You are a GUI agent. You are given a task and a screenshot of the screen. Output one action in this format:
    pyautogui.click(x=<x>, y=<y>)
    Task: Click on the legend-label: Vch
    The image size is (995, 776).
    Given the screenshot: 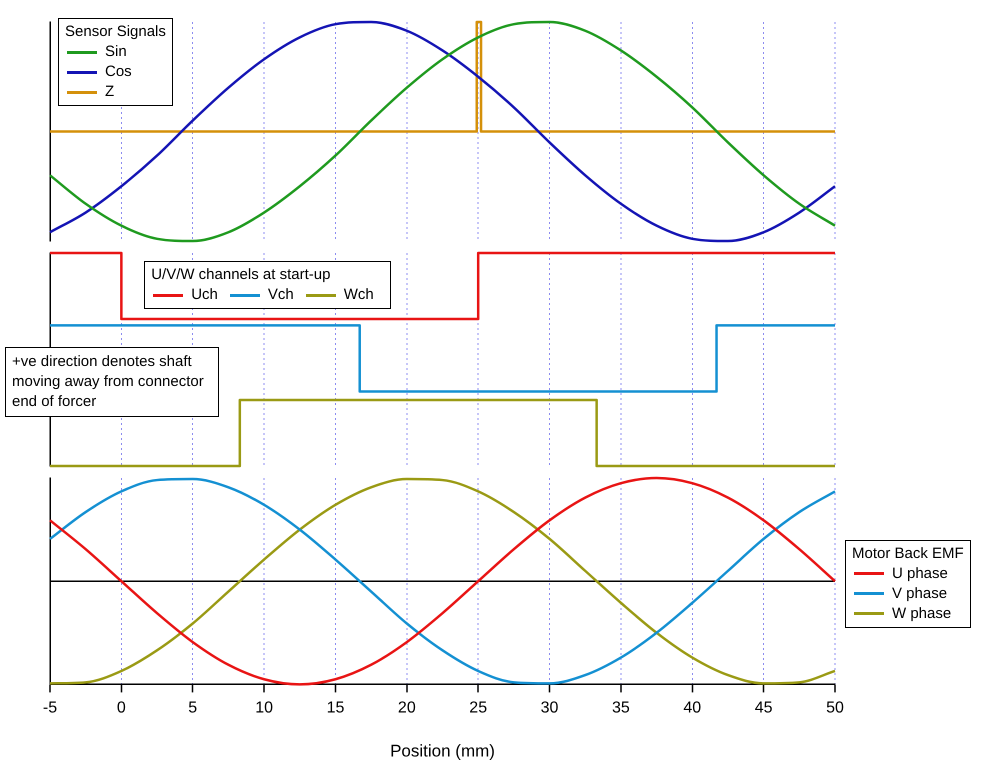 What is the action you would take?
    pyautogui.click(x=280, y=295)
    